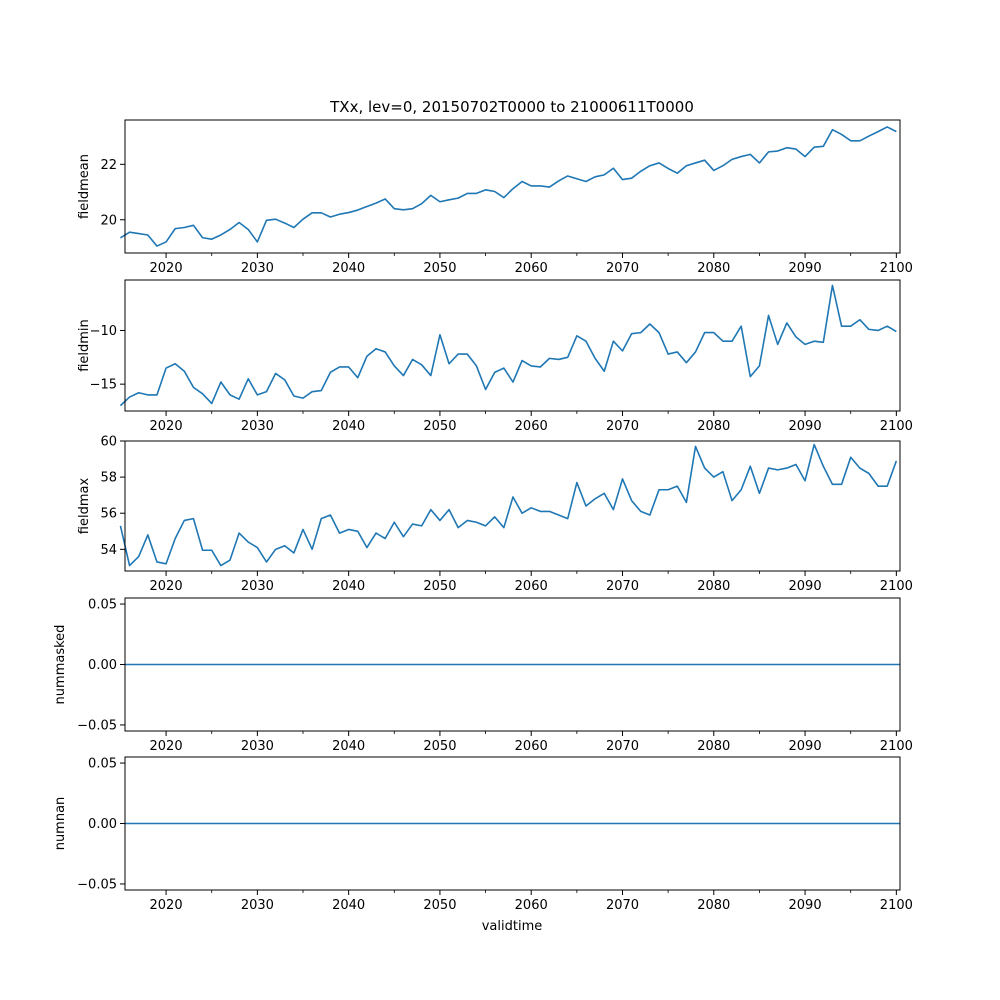 This screenshot has height=1000, width=1000. I want to click on fieldmean-axes-frame, so click(512, 186).